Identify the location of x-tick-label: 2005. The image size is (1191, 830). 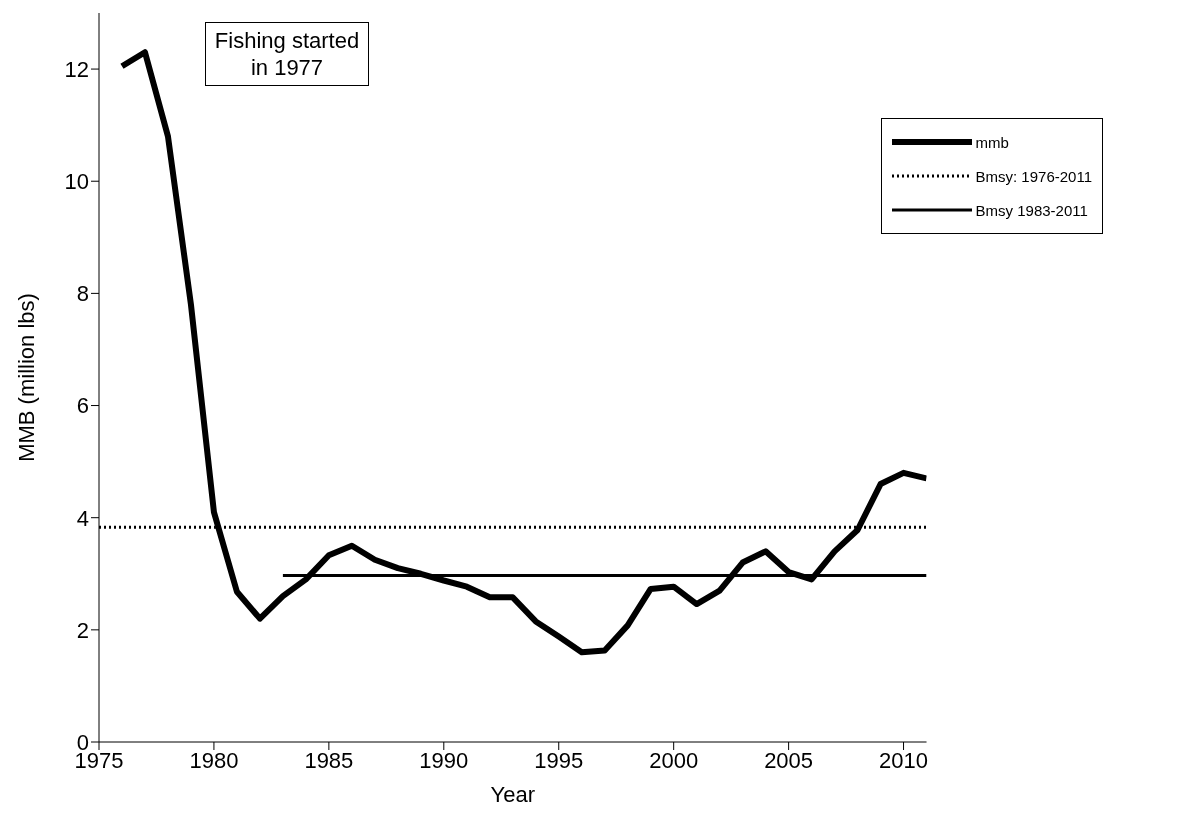
(789, 760).